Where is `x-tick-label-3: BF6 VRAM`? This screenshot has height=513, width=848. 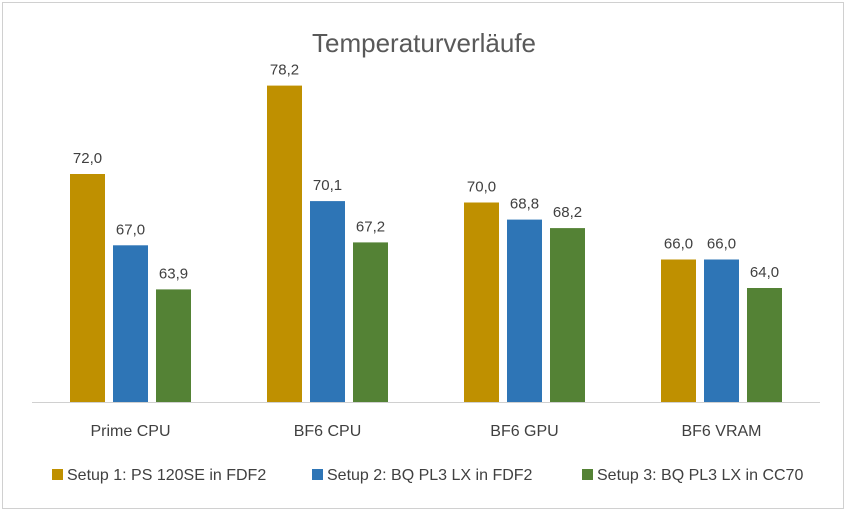 x-tick-label-3: BF6 VRAM is located at coordinates (721, 431).